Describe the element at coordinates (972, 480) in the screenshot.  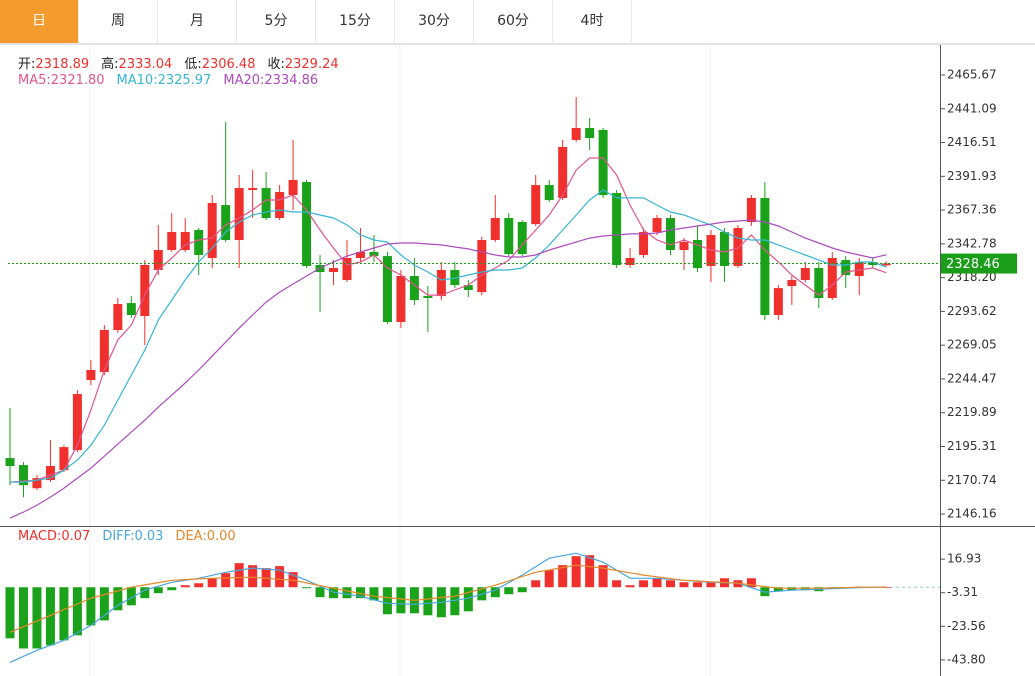
I see `y-tick-label: 2170.74` at that location.